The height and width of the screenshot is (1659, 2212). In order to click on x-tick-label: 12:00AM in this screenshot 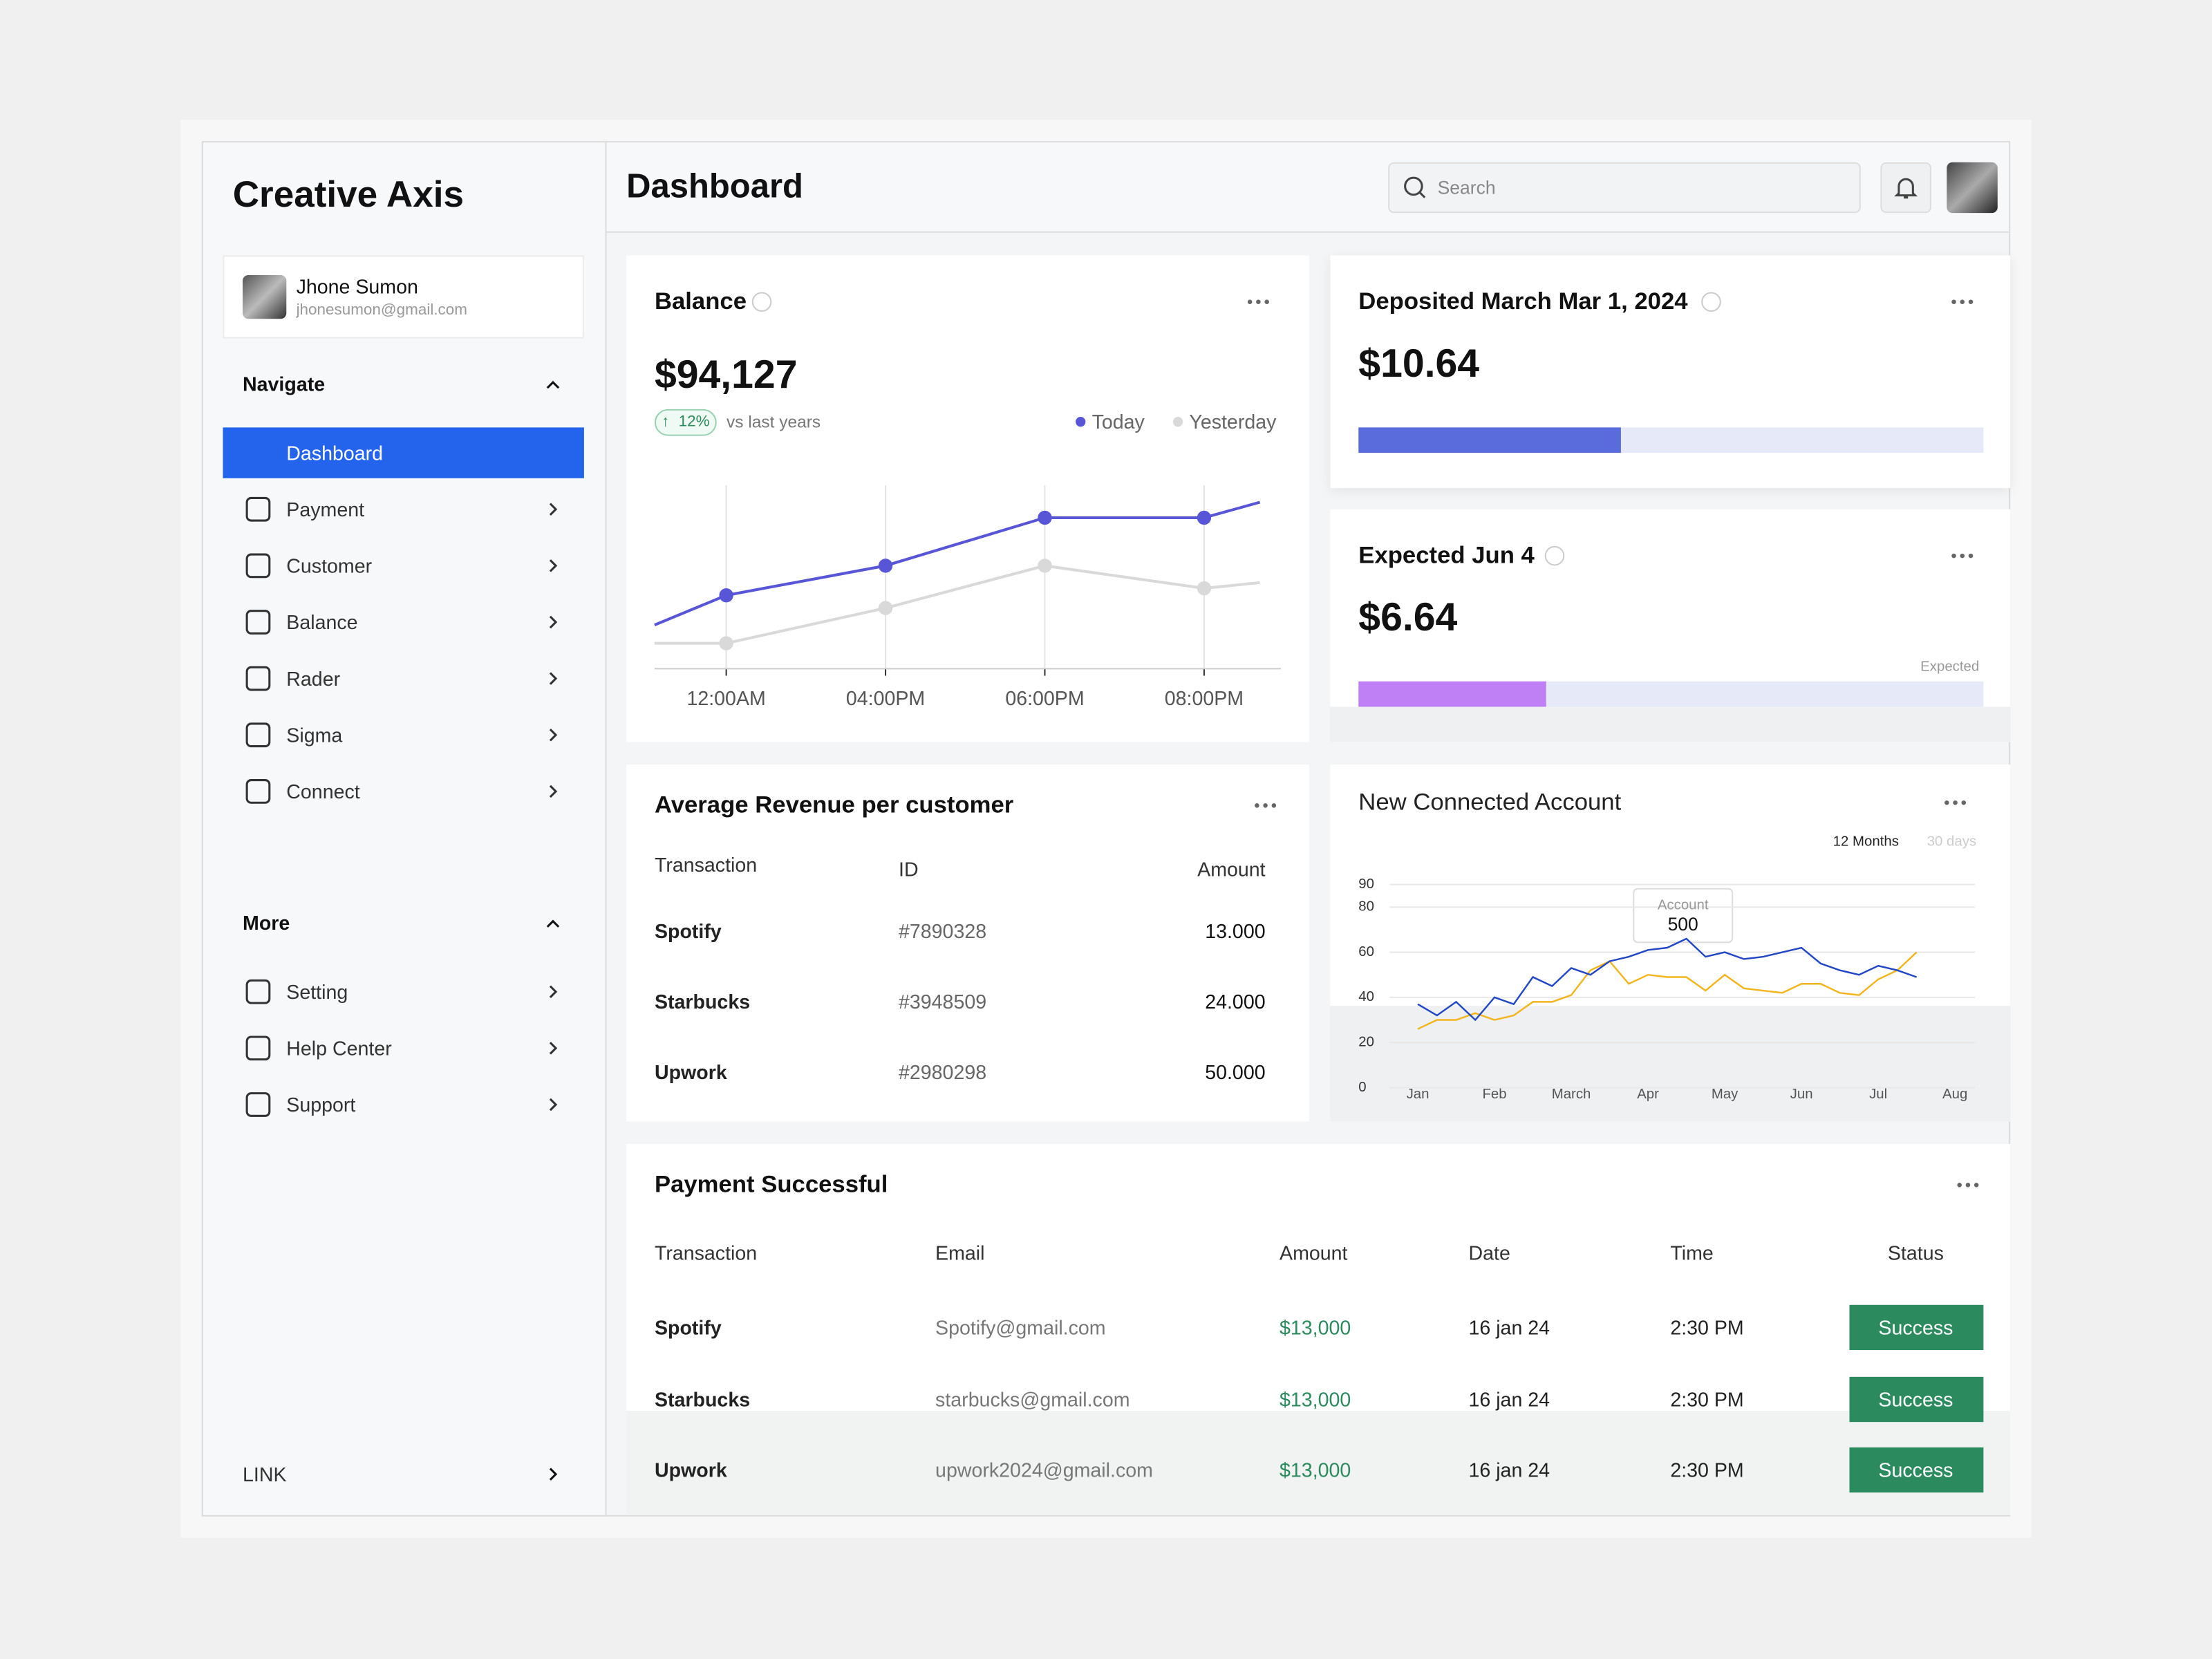, I will do `click(725, 699)`.